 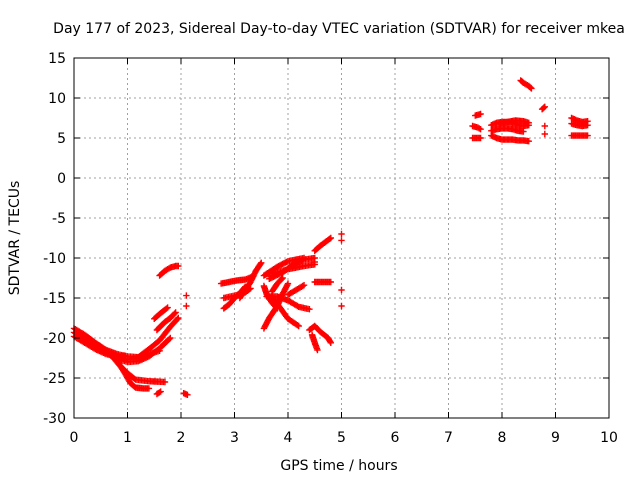 What do you see at coordinates (74, 438) in the screenshot?
I see `x-tick-label: 0` at bounding box center [74, 438].